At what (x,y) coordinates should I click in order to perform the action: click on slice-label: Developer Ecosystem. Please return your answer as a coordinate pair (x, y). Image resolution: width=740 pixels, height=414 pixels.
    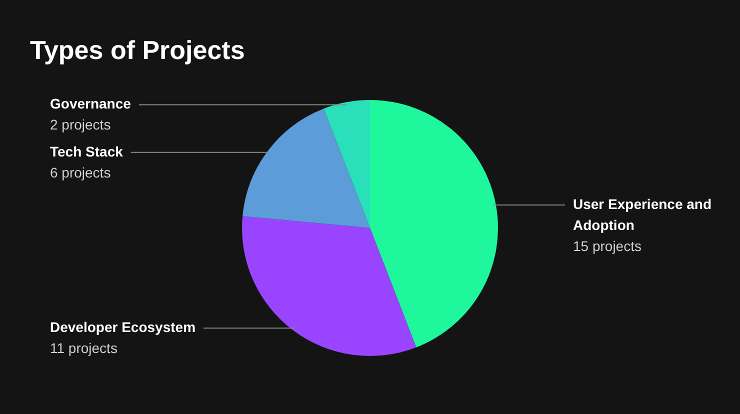
    Looking at the image, I should click on (123, 326).